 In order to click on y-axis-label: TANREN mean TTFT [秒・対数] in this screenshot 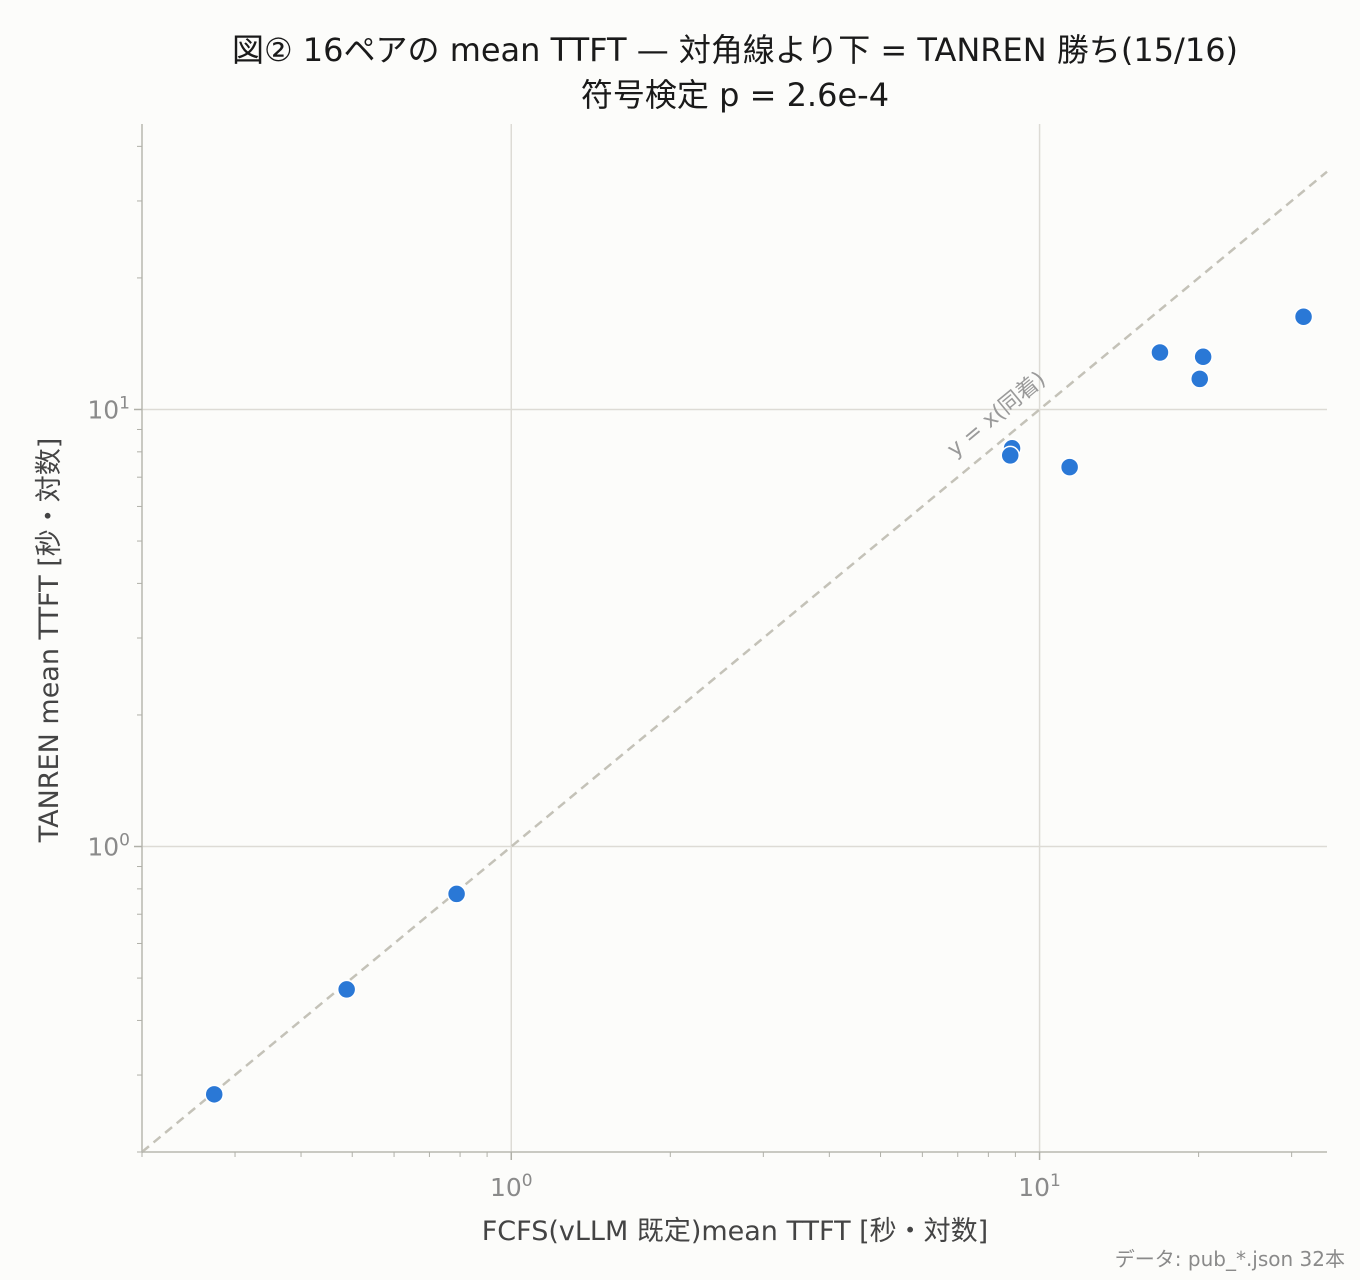, I will do `click(49, 641)`.